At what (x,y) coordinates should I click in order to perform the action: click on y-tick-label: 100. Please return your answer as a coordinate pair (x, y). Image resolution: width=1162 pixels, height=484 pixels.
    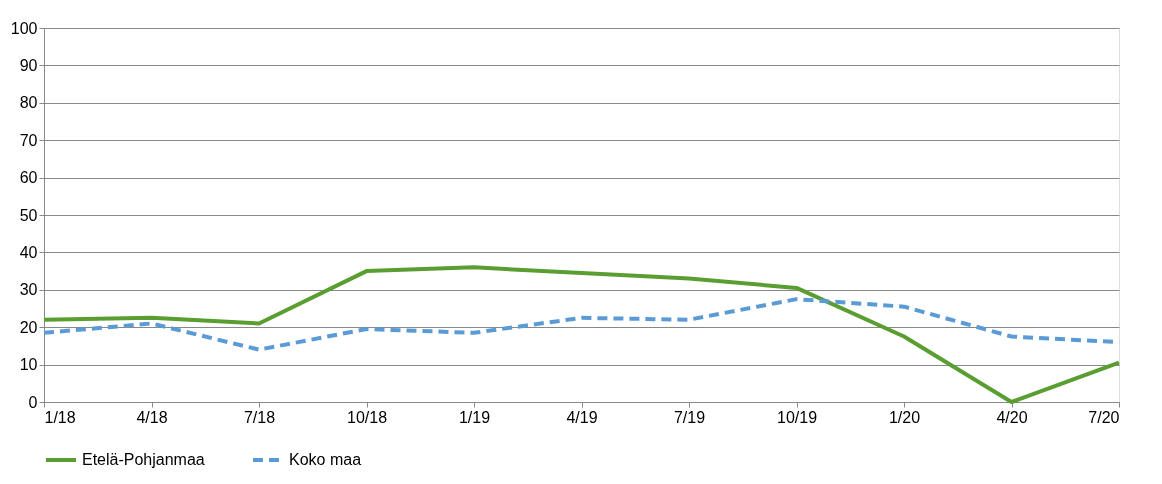
    Looking at the image, I should click on (24, 28).